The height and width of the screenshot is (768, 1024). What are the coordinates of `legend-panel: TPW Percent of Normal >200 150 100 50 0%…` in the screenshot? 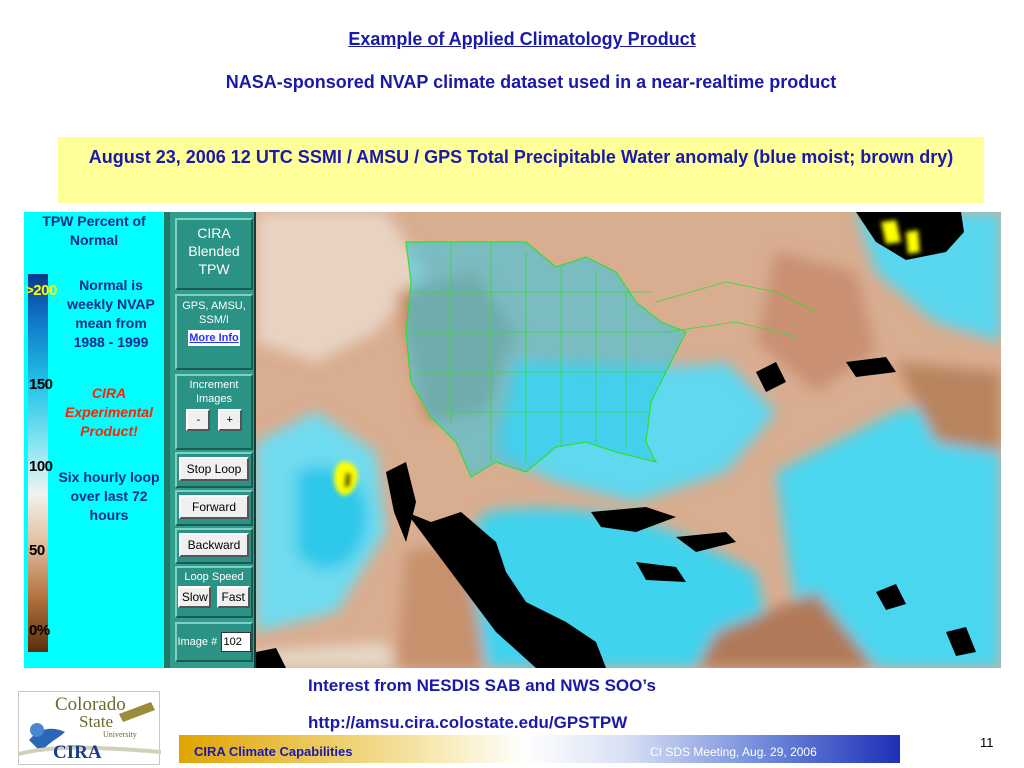 It's located at (94, 440).